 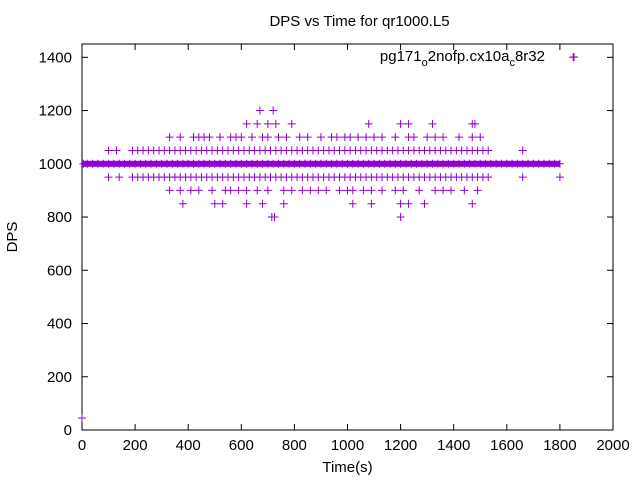 I want to click on legend-label-part: 8r32, so click(x=530, y=56).